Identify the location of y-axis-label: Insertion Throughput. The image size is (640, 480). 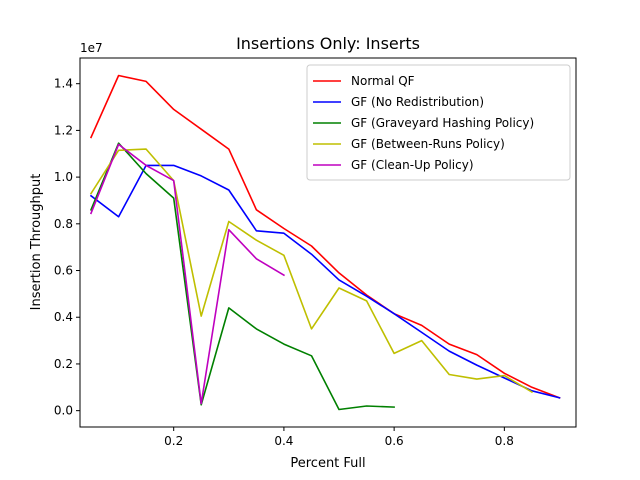
(36, 242).